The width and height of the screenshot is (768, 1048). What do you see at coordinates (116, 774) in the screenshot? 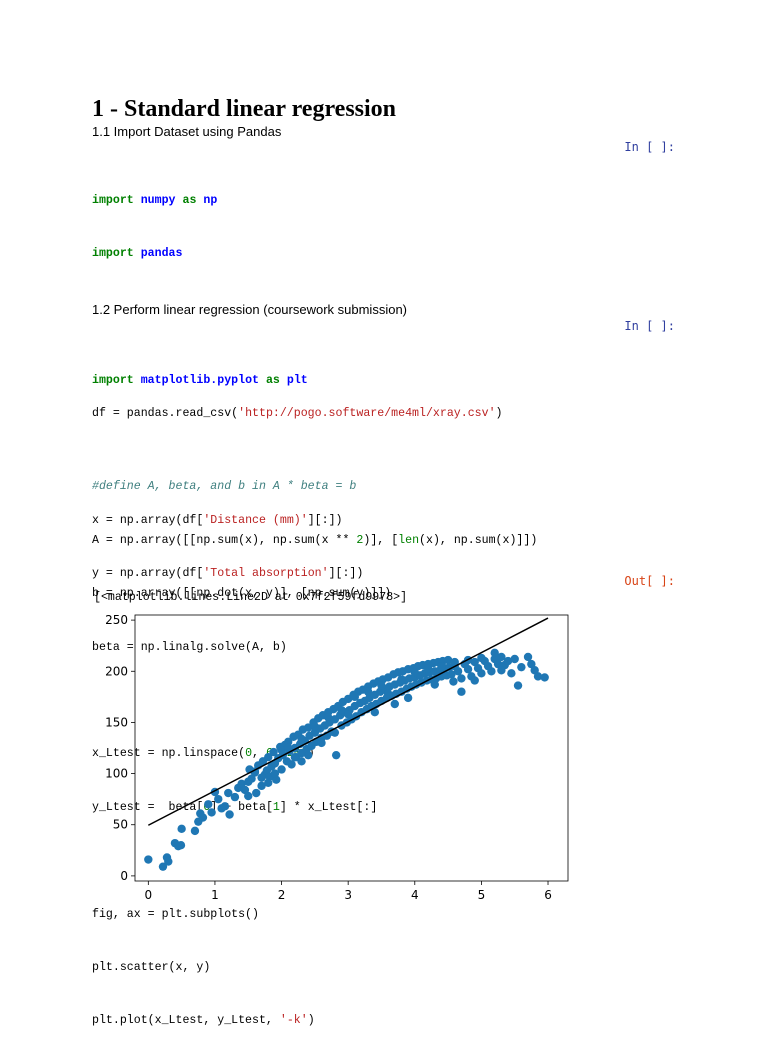
I see `y-tick-label: 100` at bounding box center [116, 774].